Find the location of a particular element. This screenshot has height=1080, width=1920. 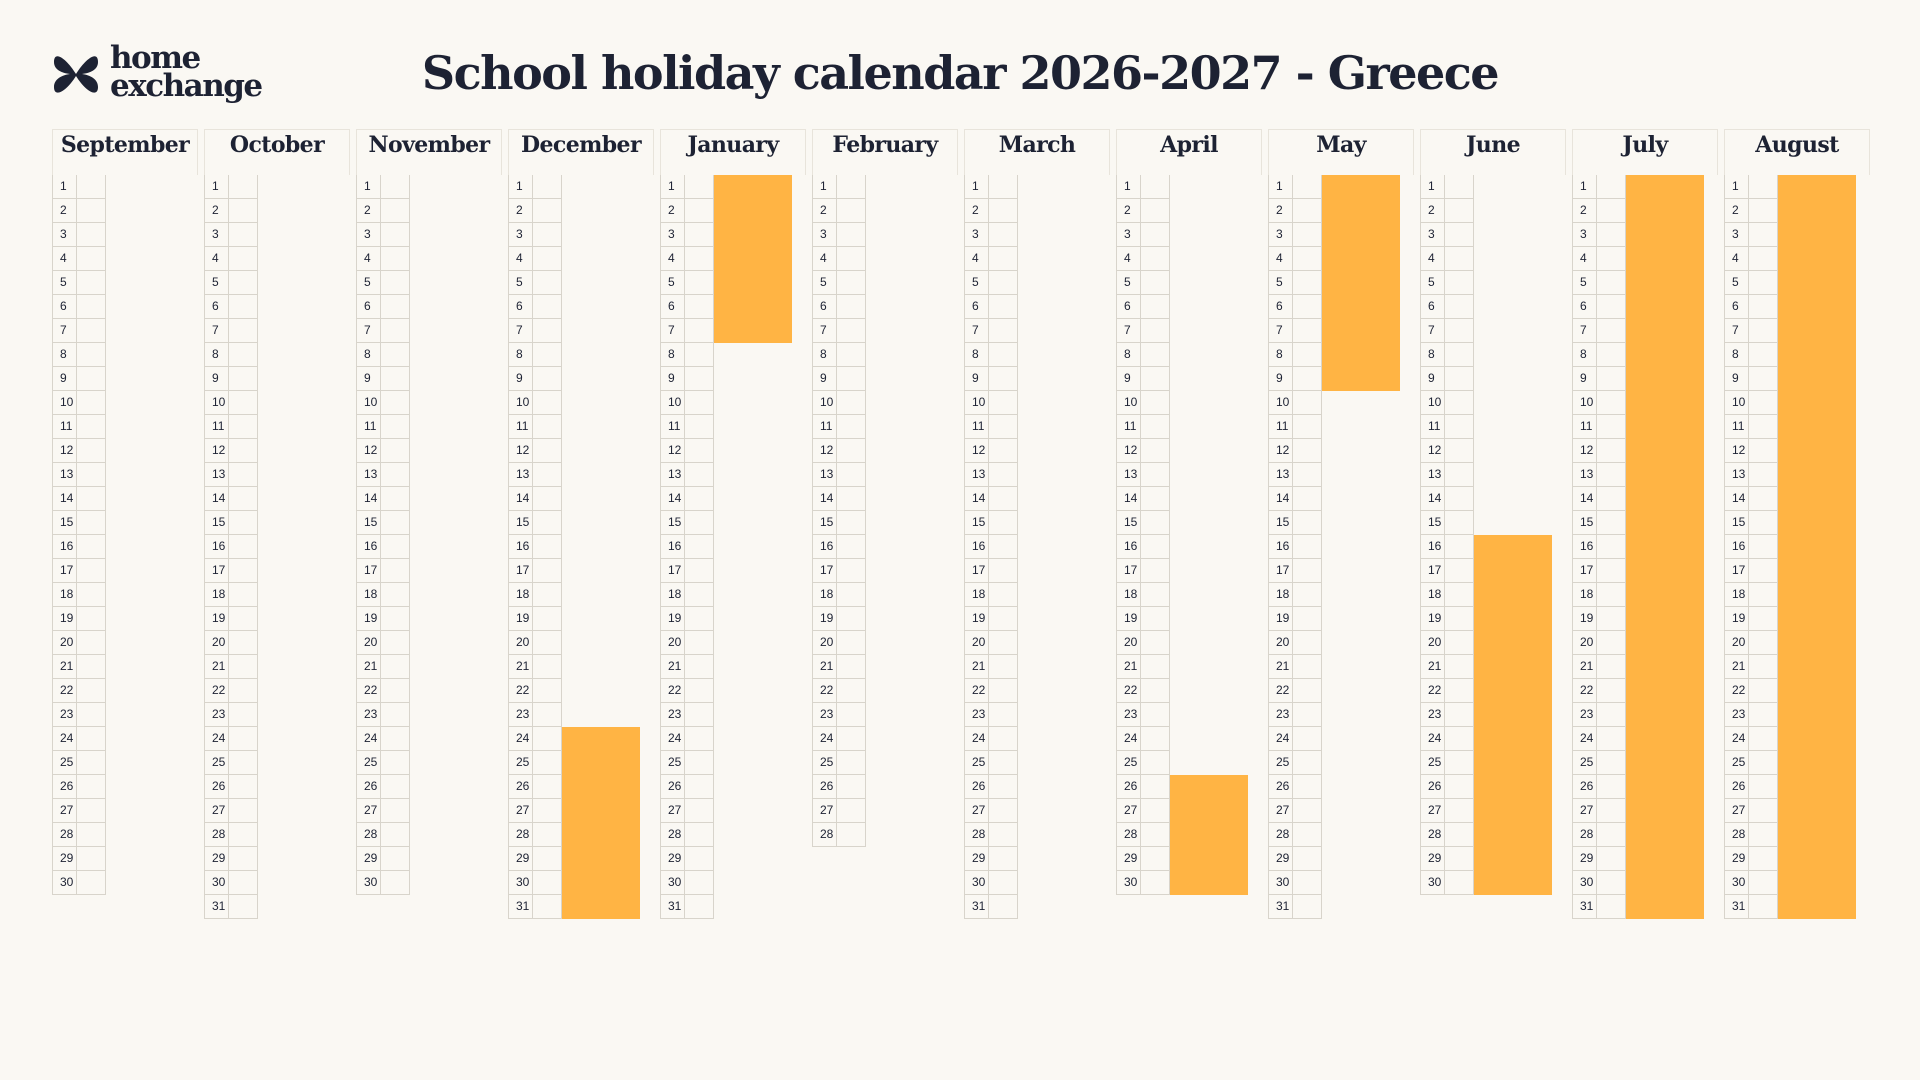

day-number: 25 is located at coordinates (1736, 763).